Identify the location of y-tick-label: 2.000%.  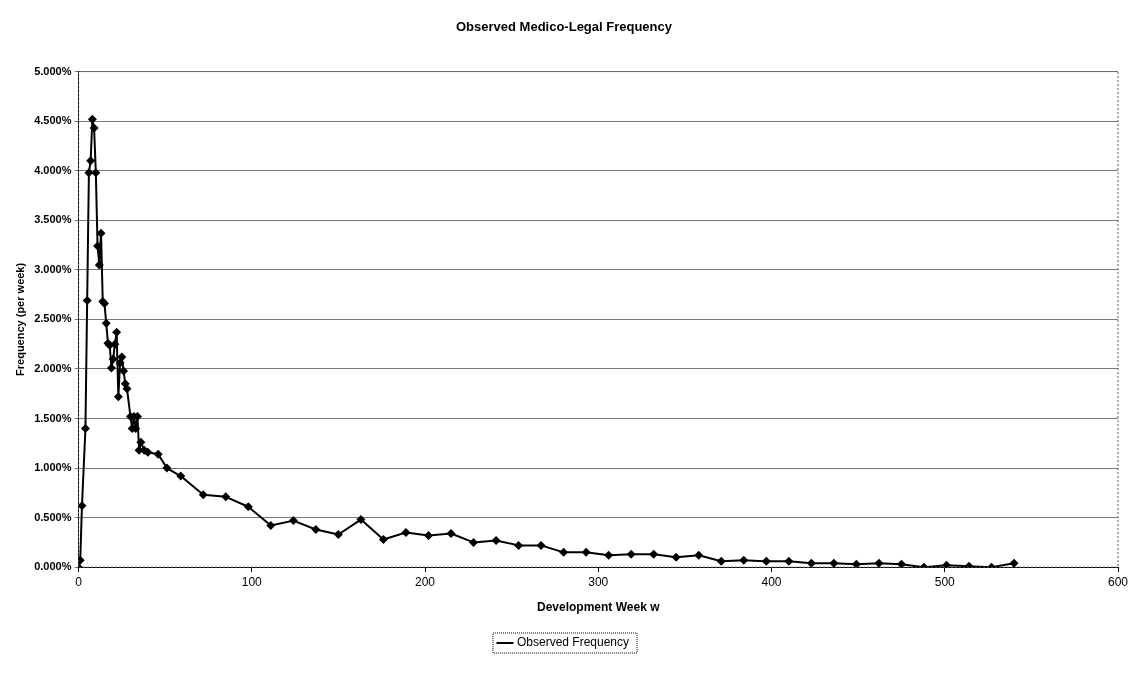
(53, 367).